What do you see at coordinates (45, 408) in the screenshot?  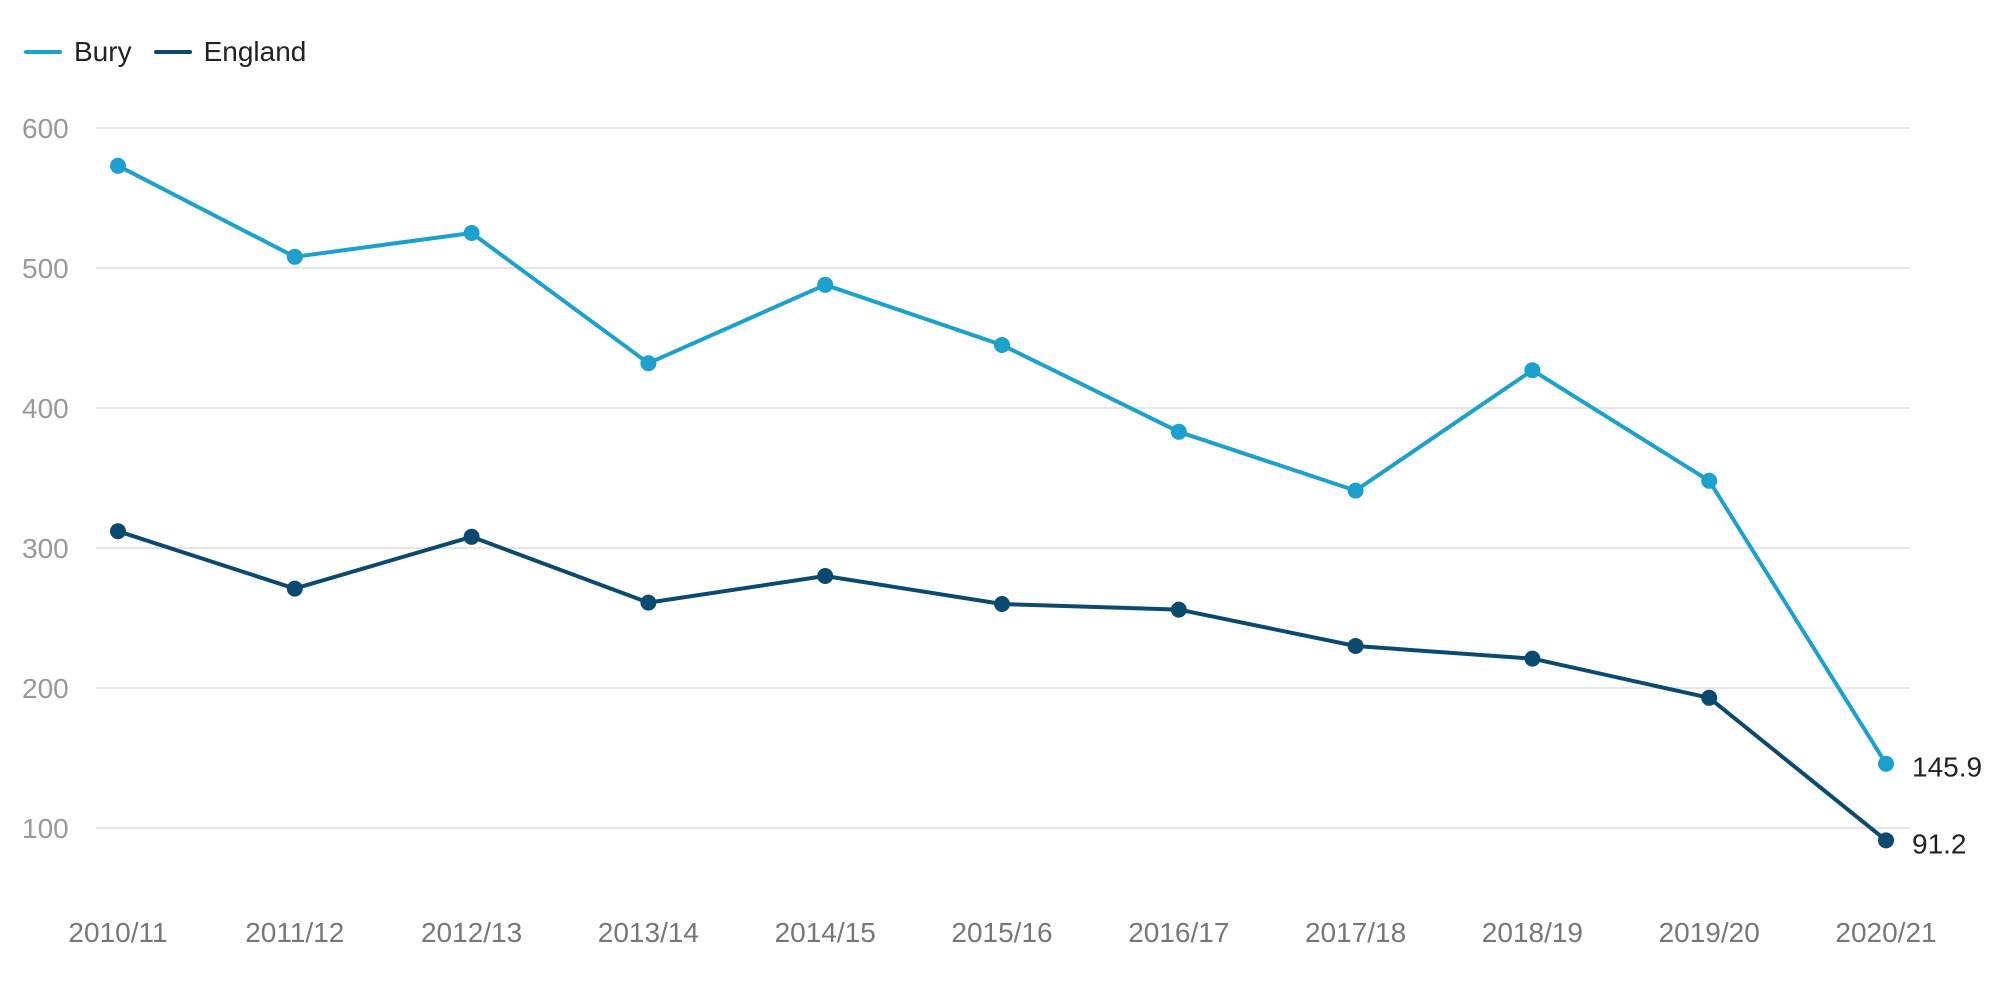 I see `y-tick-label: 400` at bounding box center [45, 408].